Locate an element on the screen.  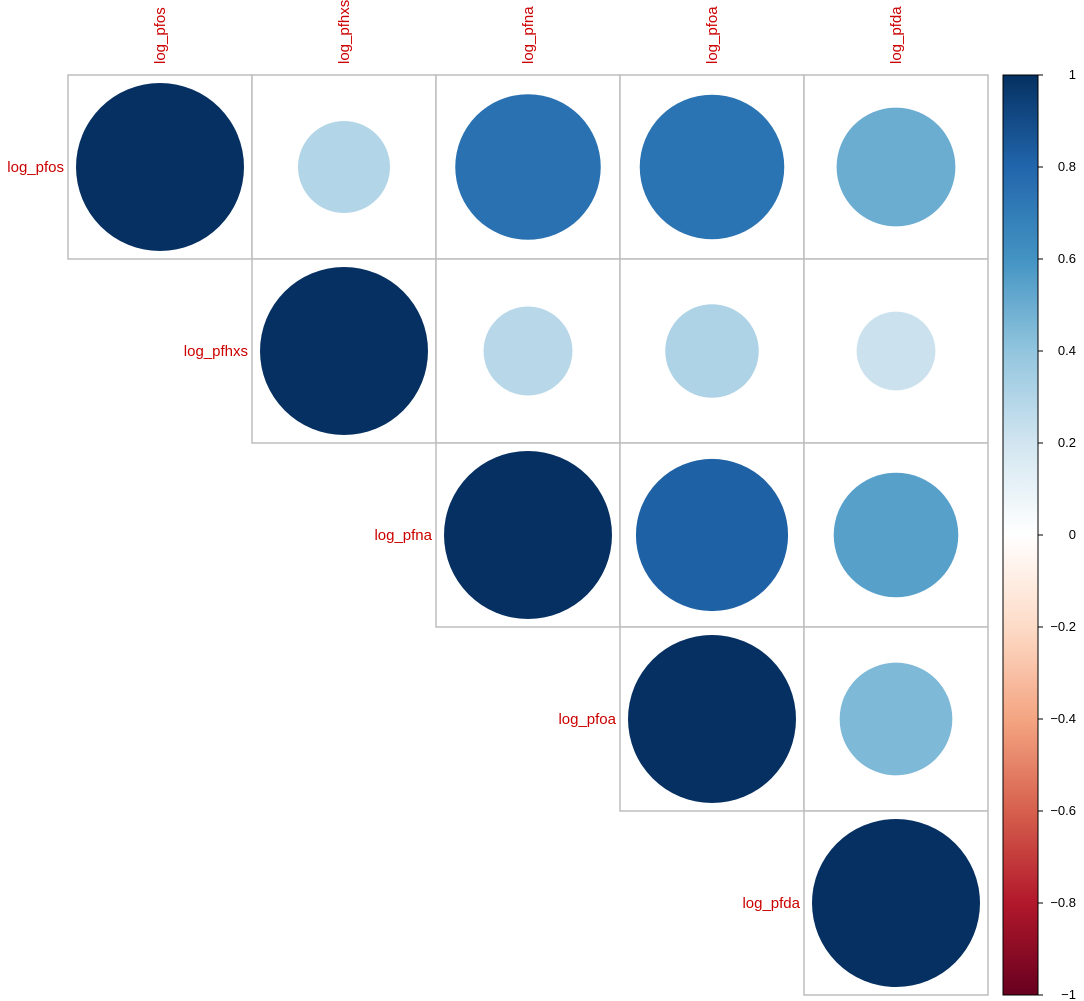
correlation-circle-log_pfoa-log_pfda is located at coordinates (896, 719).